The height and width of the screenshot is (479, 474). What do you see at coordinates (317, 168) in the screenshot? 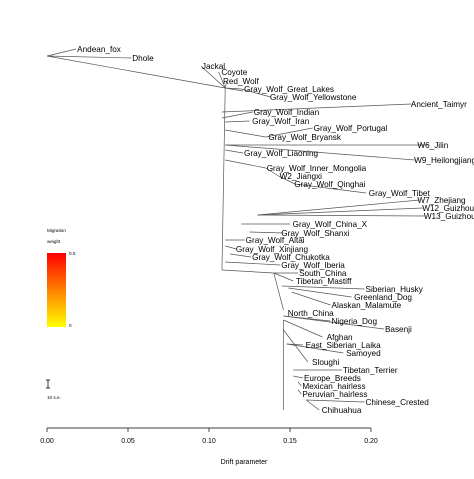
I see `leaf-label: Gray_Wolf_Inner_Mongolia` at bounding box center [317, 168].